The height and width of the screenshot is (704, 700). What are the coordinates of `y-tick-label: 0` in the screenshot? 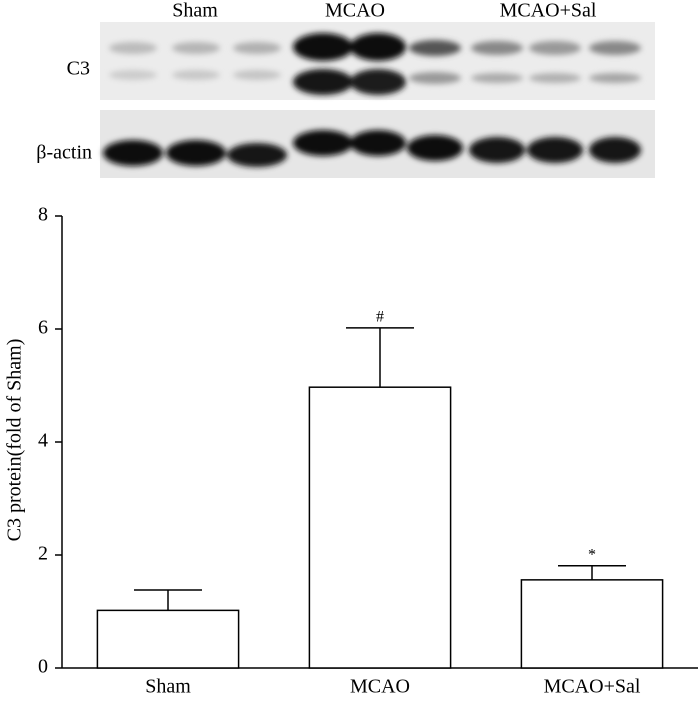 It's located at (43, 667).